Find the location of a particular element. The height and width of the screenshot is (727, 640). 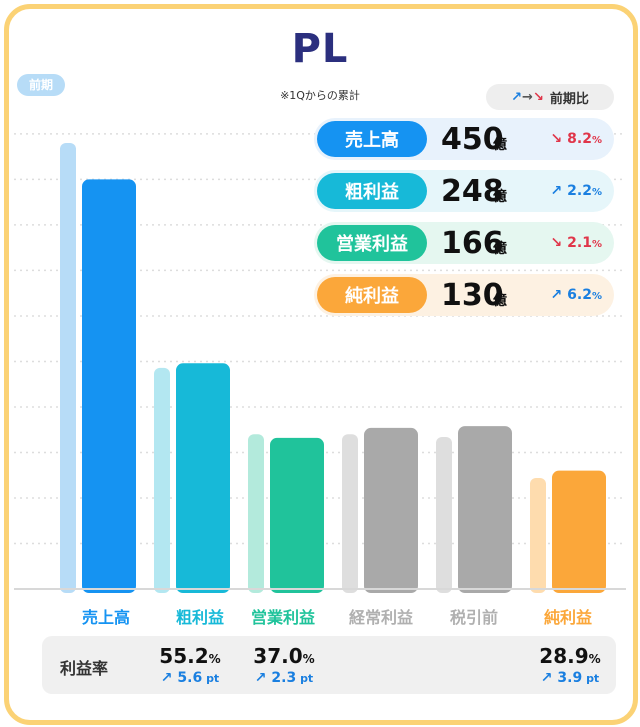

change-legend: ↗→↘ 前期比 is located at coordinates (550, 97).